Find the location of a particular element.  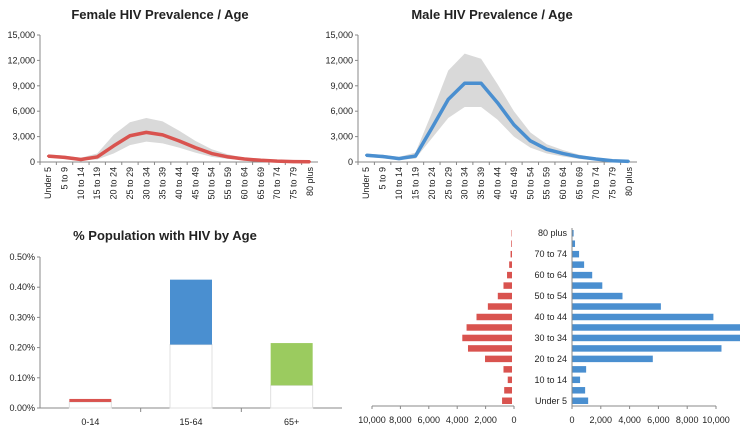

pyramid-category-label: 20 to 24 is located at coordinates (550, 359).